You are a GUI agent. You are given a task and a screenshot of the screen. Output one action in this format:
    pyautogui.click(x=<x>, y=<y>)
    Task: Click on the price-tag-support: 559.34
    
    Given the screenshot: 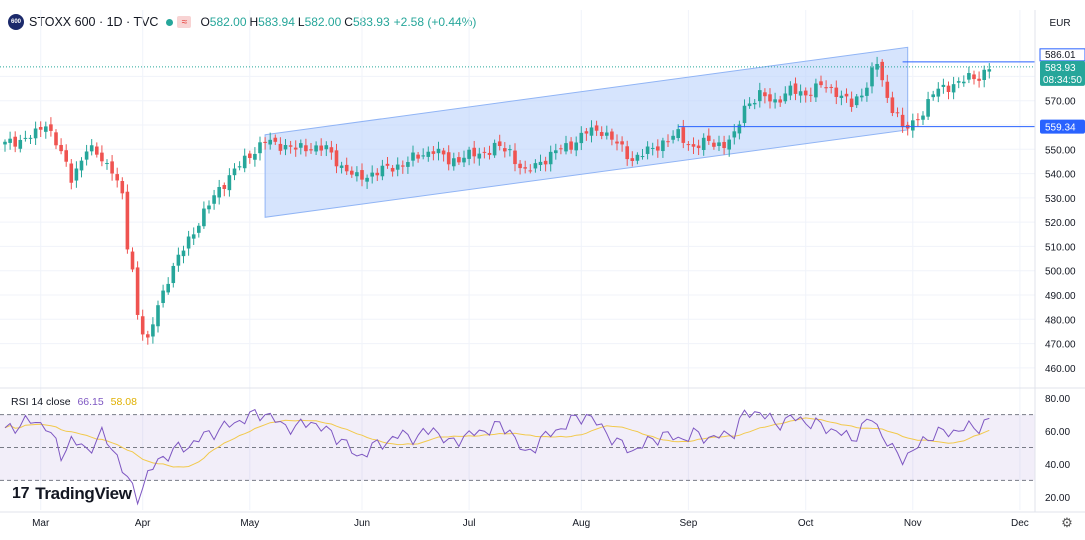 What is the action you would take?
    pyautogui.click(x=1062, y=126)
    